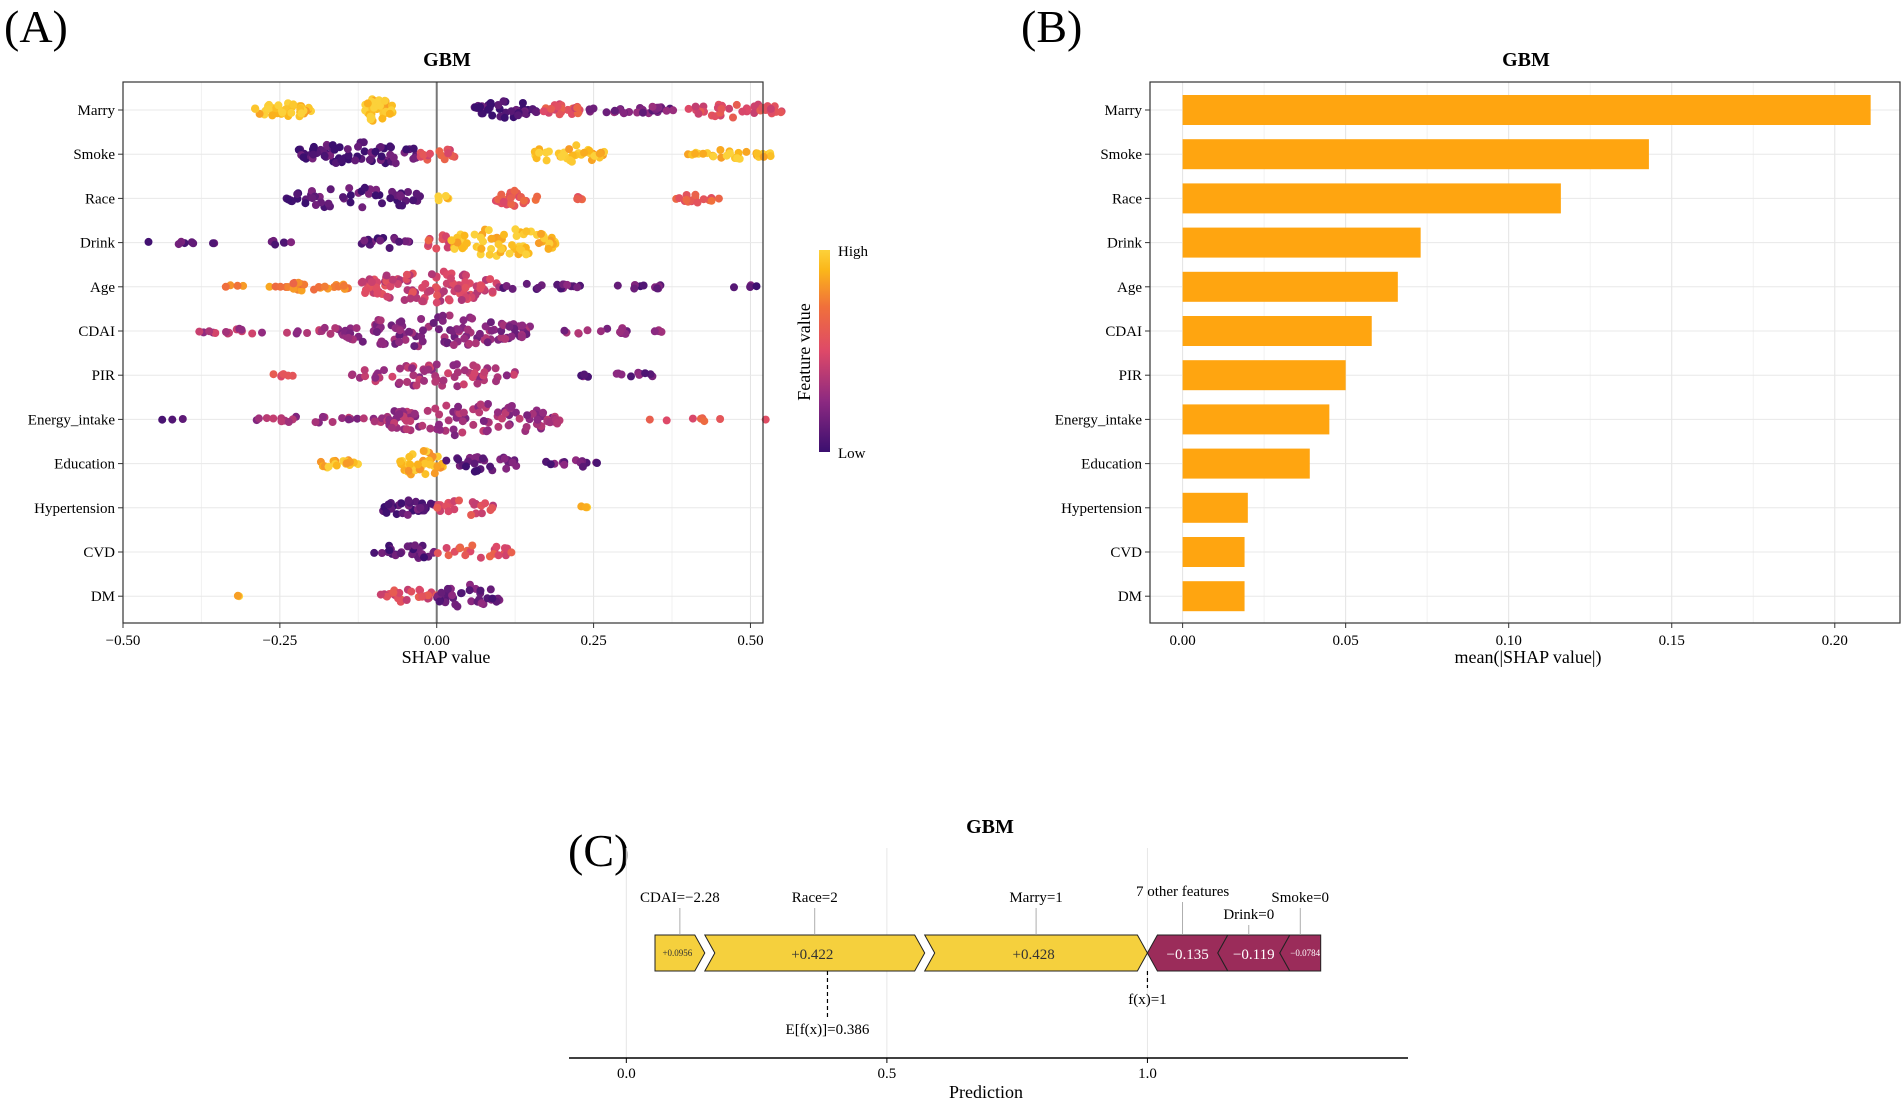  What do you see at coordinates (100, 199) in the screenshot?
I see `panel-a-y-tick-label: Race` at bounding box center [100, 199].